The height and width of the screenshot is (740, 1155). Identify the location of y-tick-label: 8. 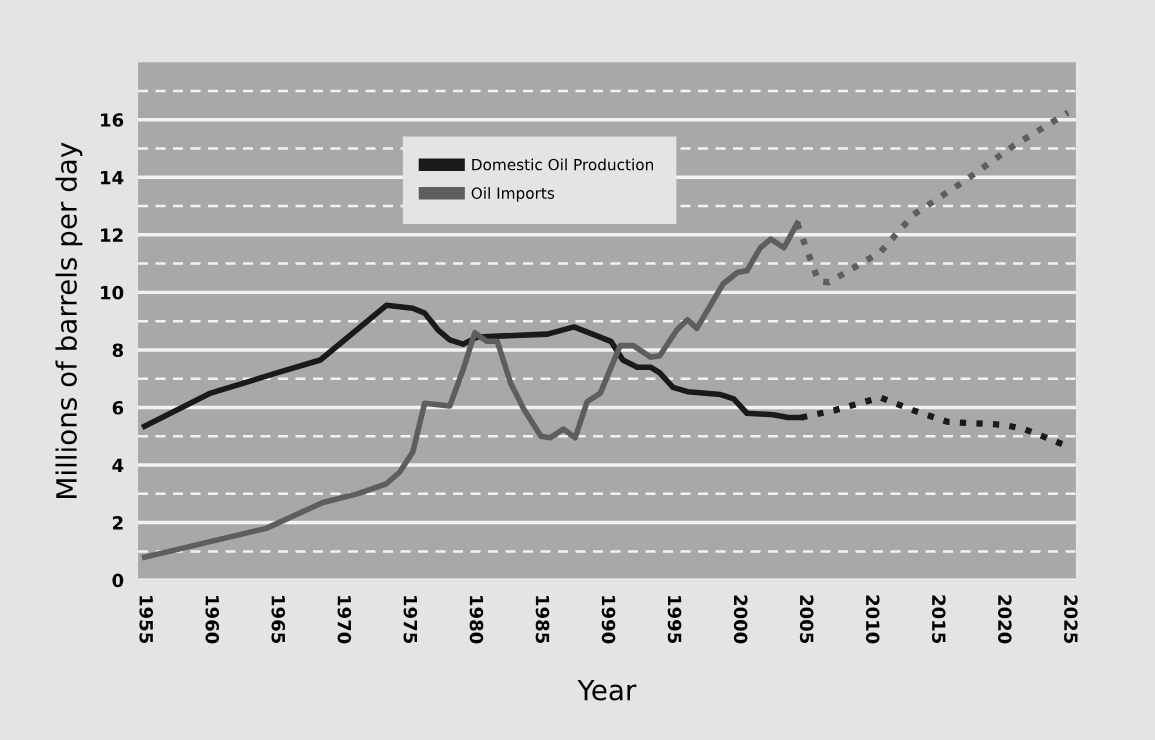
(118, 350).